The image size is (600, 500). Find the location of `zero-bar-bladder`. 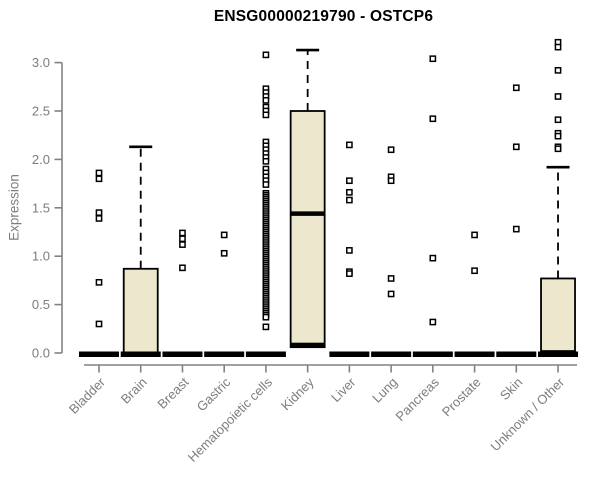

zero-bar-bladder is located at coordinates (99, 354).